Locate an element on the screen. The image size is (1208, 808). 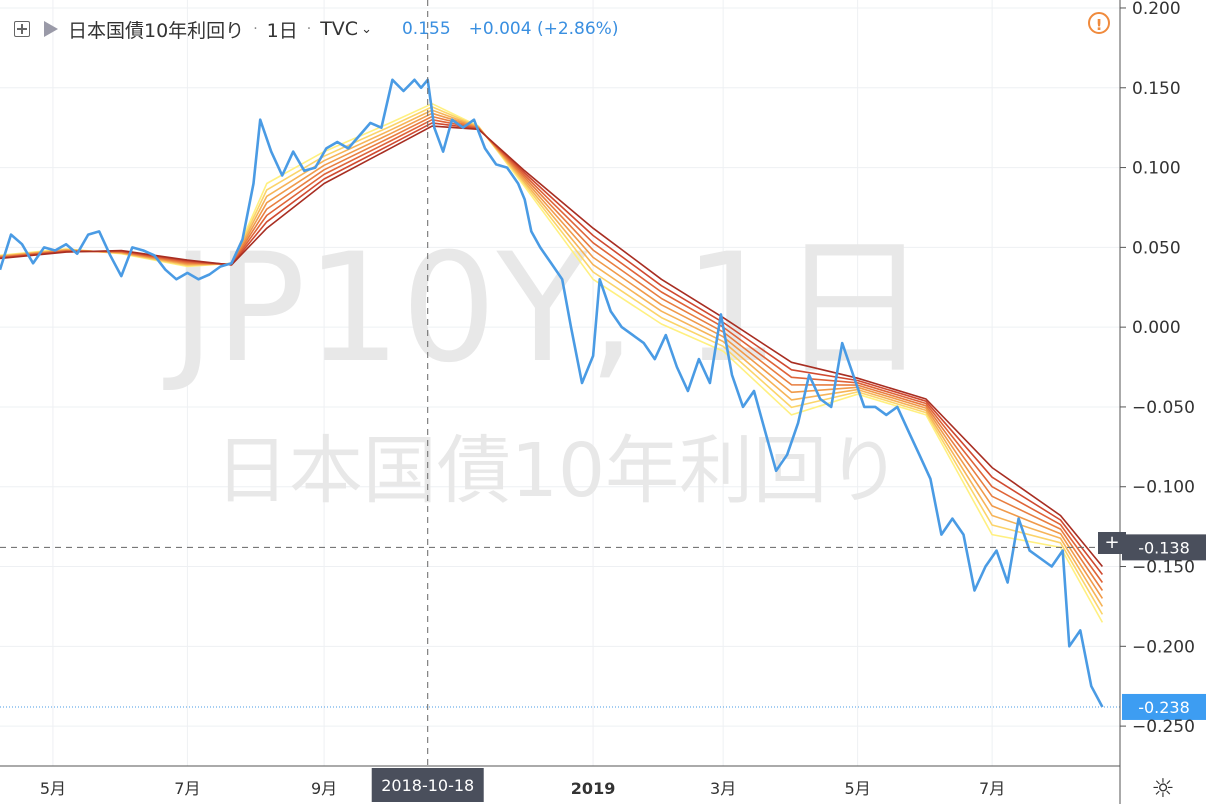
crosshair-date-label: 2018-10-18 is located at coordinates (427, 785).